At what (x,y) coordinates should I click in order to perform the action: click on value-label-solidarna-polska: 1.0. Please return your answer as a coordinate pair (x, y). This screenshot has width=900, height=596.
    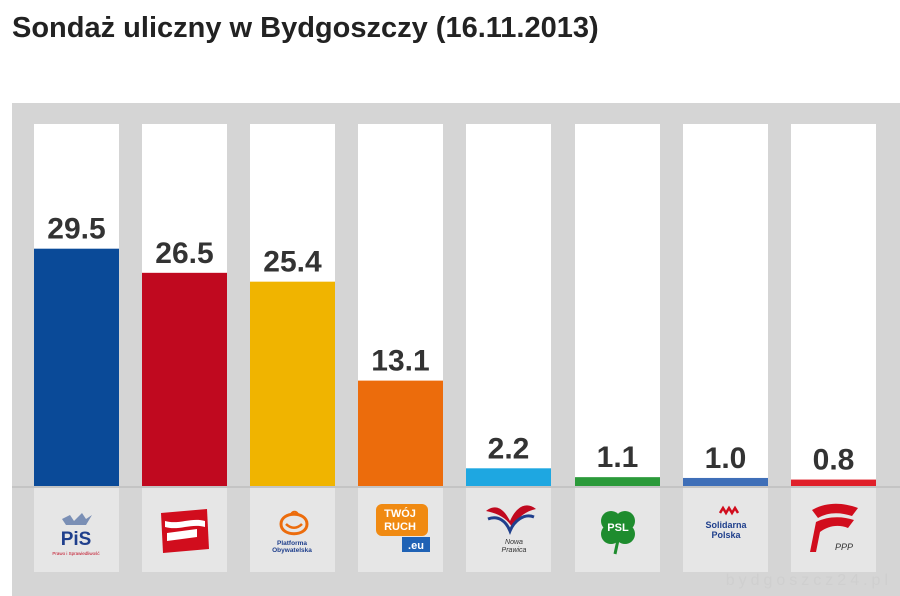
    Looking at the image, I should click on (726, 458).